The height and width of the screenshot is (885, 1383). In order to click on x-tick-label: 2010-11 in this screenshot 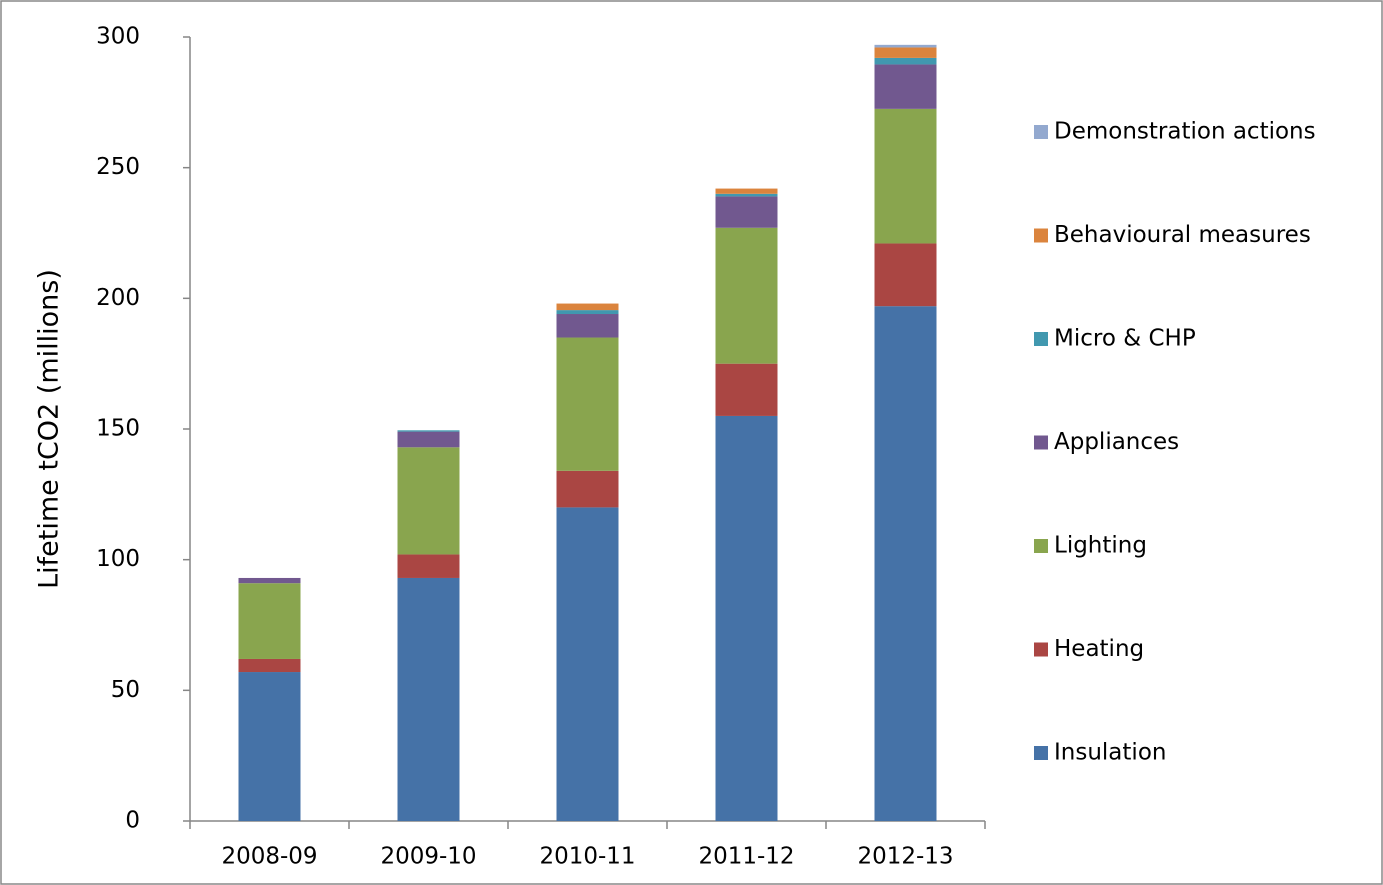, I will do `click(587, 857)`.